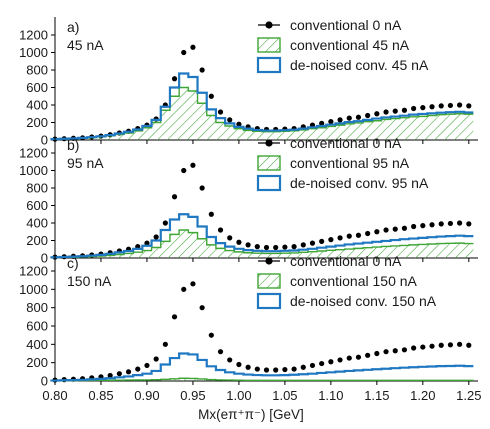  Describe the element at coordinates (330, 395) in the screenshot. I see `x-tick-label: 1.10` at that location.